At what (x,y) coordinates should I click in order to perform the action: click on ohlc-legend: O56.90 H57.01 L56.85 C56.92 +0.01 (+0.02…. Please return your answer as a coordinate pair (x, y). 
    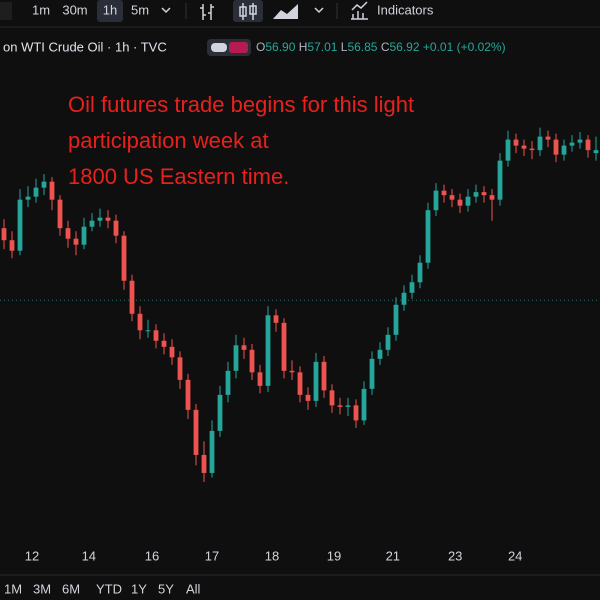
    Looking at the image, I should click on (381, 47).